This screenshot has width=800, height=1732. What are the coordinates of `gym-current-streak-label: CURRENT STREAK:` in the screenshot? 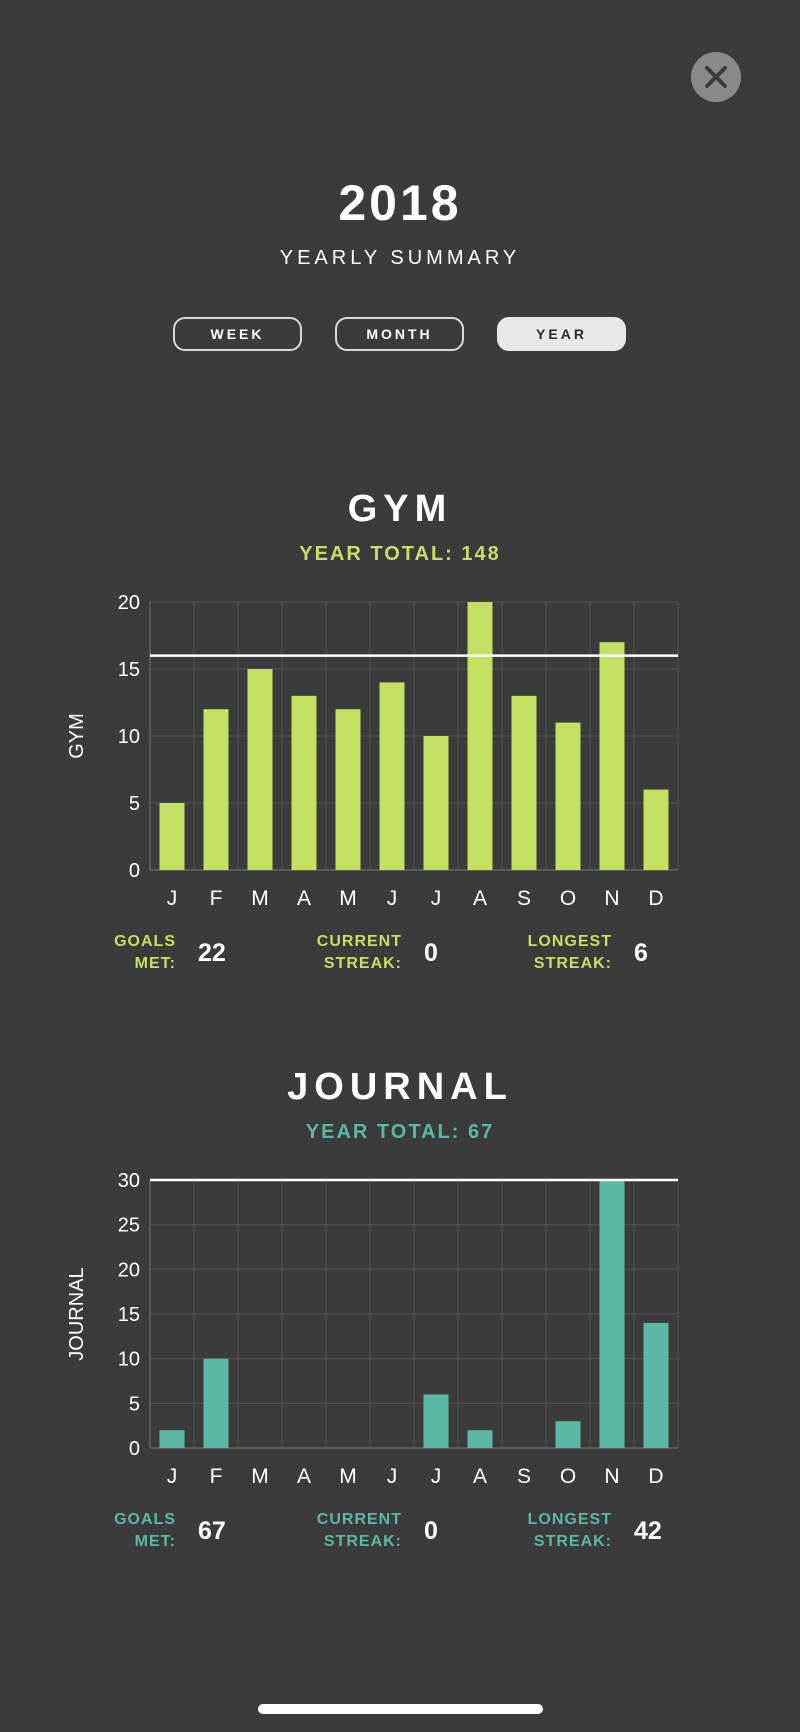 It's located at (359, 952).